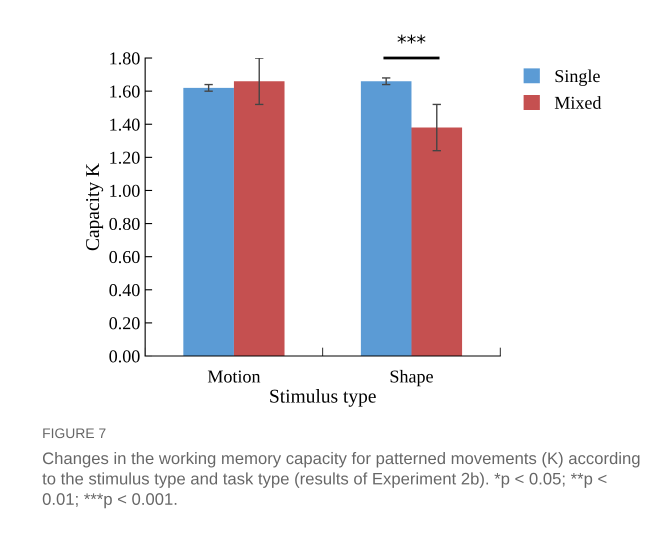 The width and height of the screenshot is (648, 558). I want to click on y-tick-label: 0.20, so click(124, 323).